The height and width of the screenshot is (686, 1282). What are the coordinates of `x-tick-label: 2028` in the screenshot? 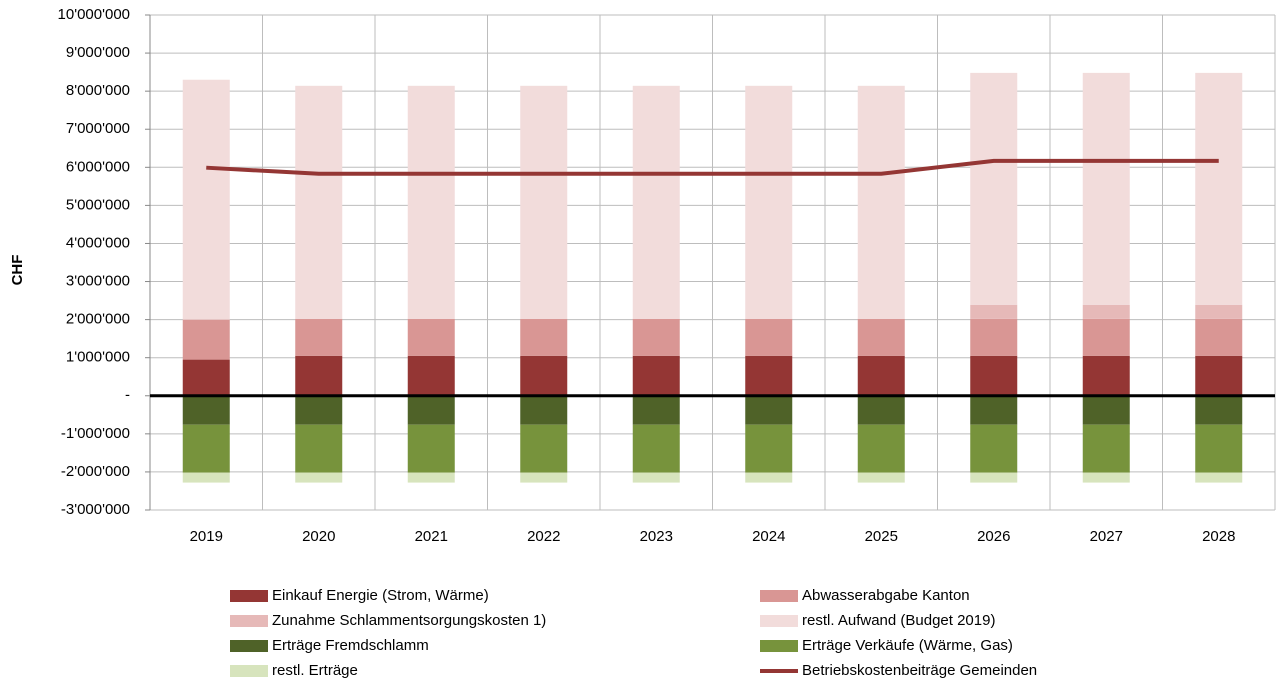 It's located at (1218, 536).